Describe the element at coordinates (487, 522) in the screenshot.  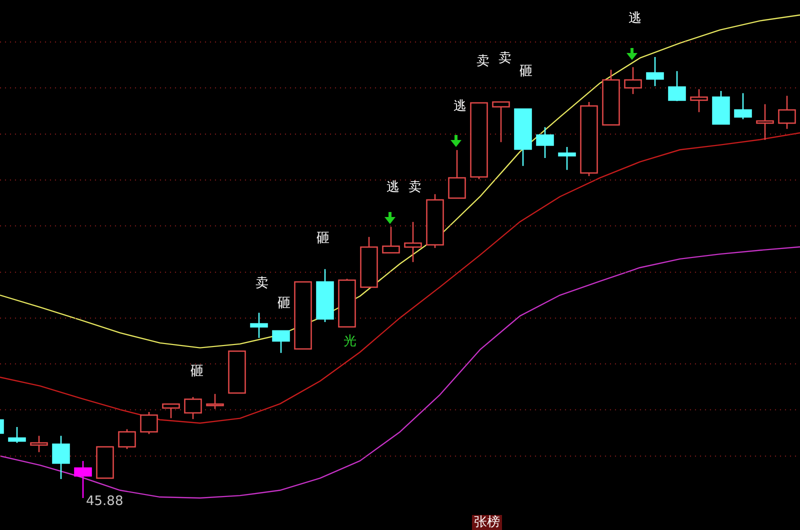
I see `text: 张榜` at that location.